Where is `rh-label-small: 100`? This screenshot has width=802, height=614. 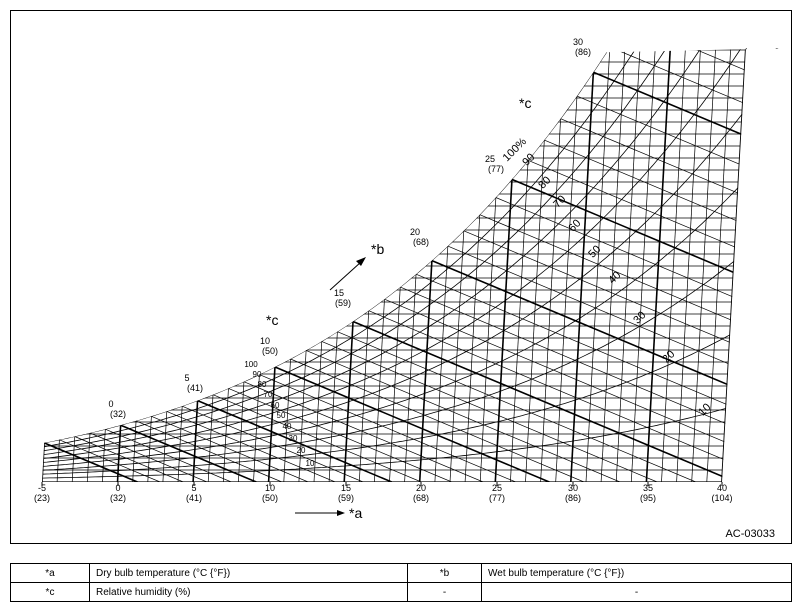
rh-label-small: 100 is located at coordinates (251, 364).